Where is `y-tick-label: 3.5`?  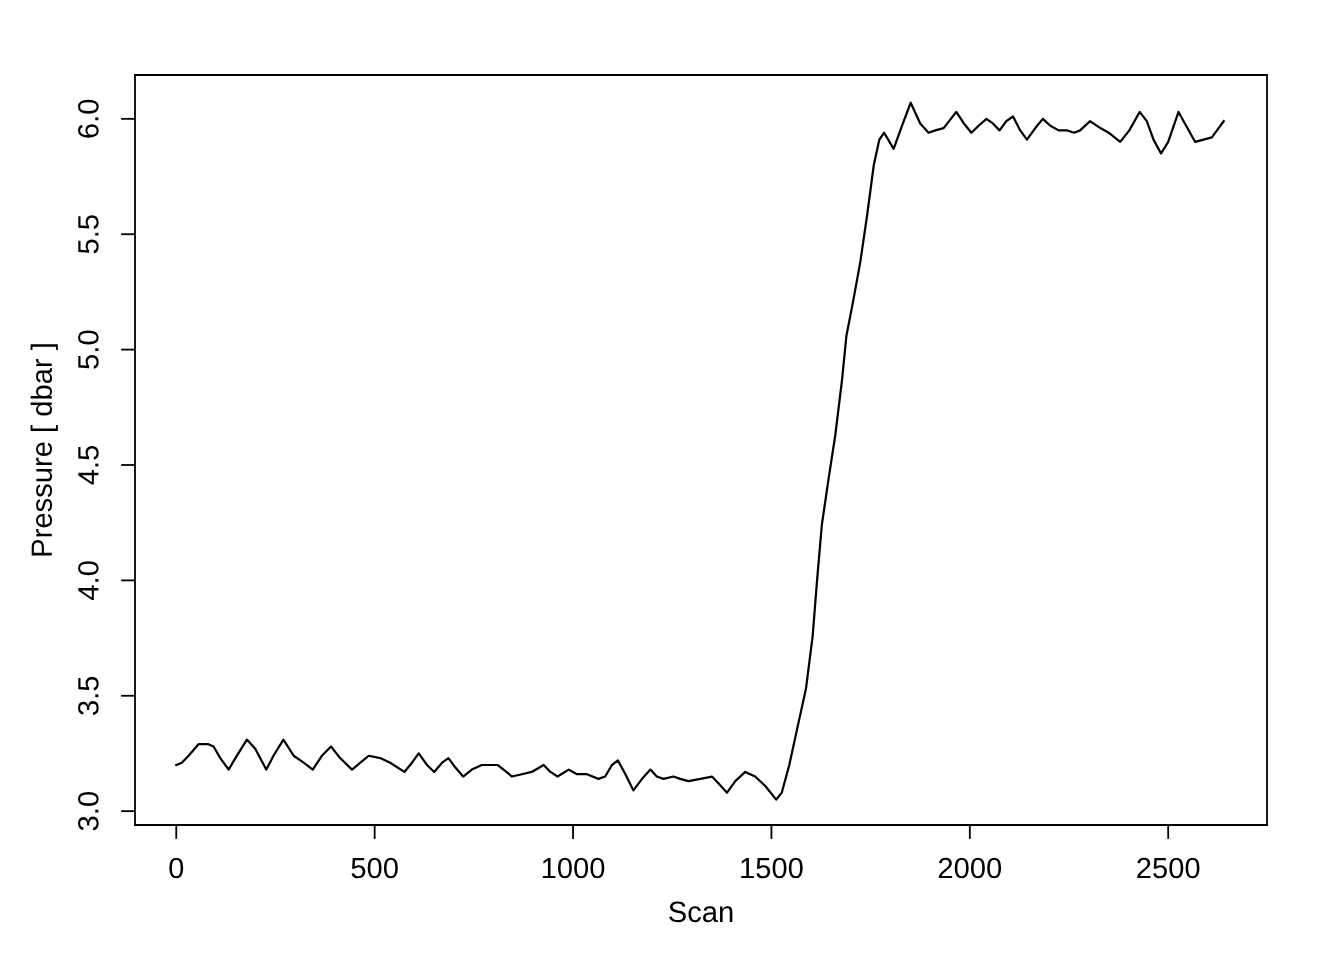
y-tick-label: 3.5 is located at coordinates (88, 695).